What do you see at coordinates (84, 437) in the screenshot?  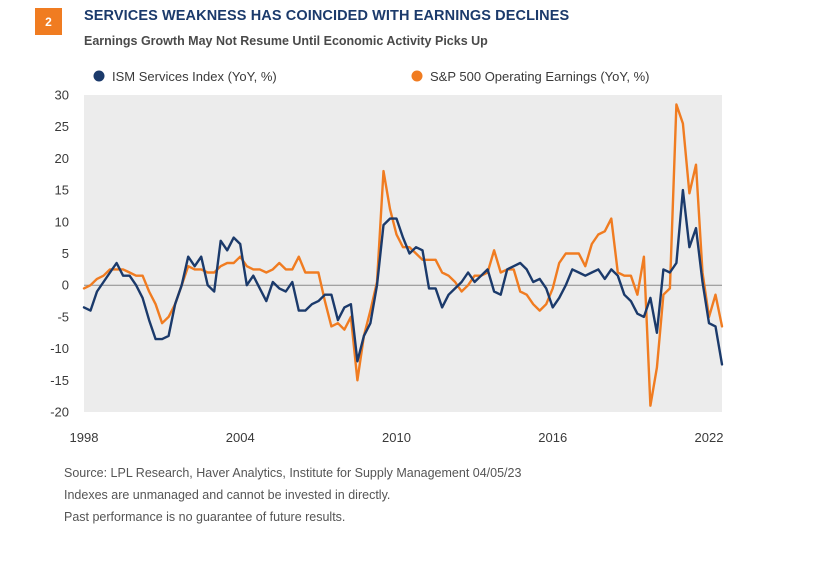 I see `x-tick-label: 1998` at bounding box center [84, 437].